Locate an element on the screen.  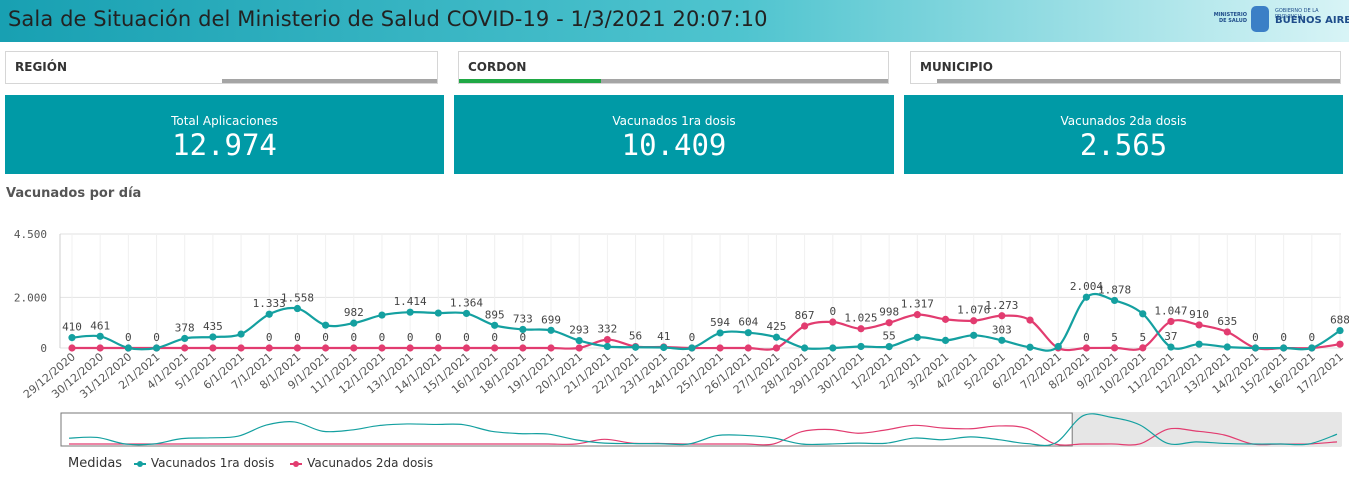
data-label-dose2: 1.025 is located at coordinates (860, 318).